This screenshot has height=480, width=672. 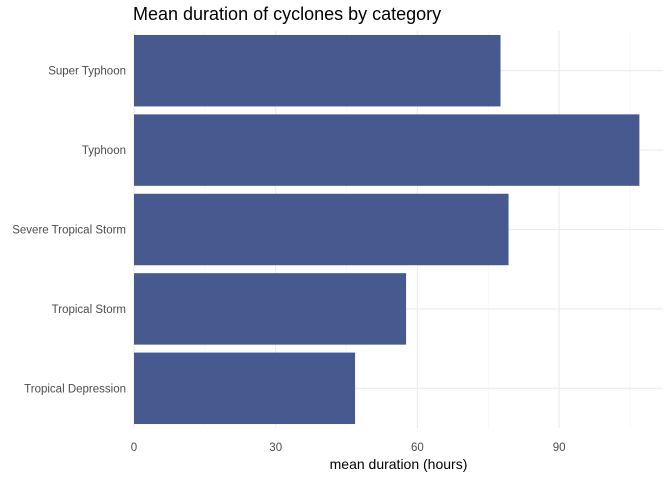 What do you see at coordinates (245, 388) in the screenshot?
I see `bar-tropical-depression` at bounding box center [245, 388].